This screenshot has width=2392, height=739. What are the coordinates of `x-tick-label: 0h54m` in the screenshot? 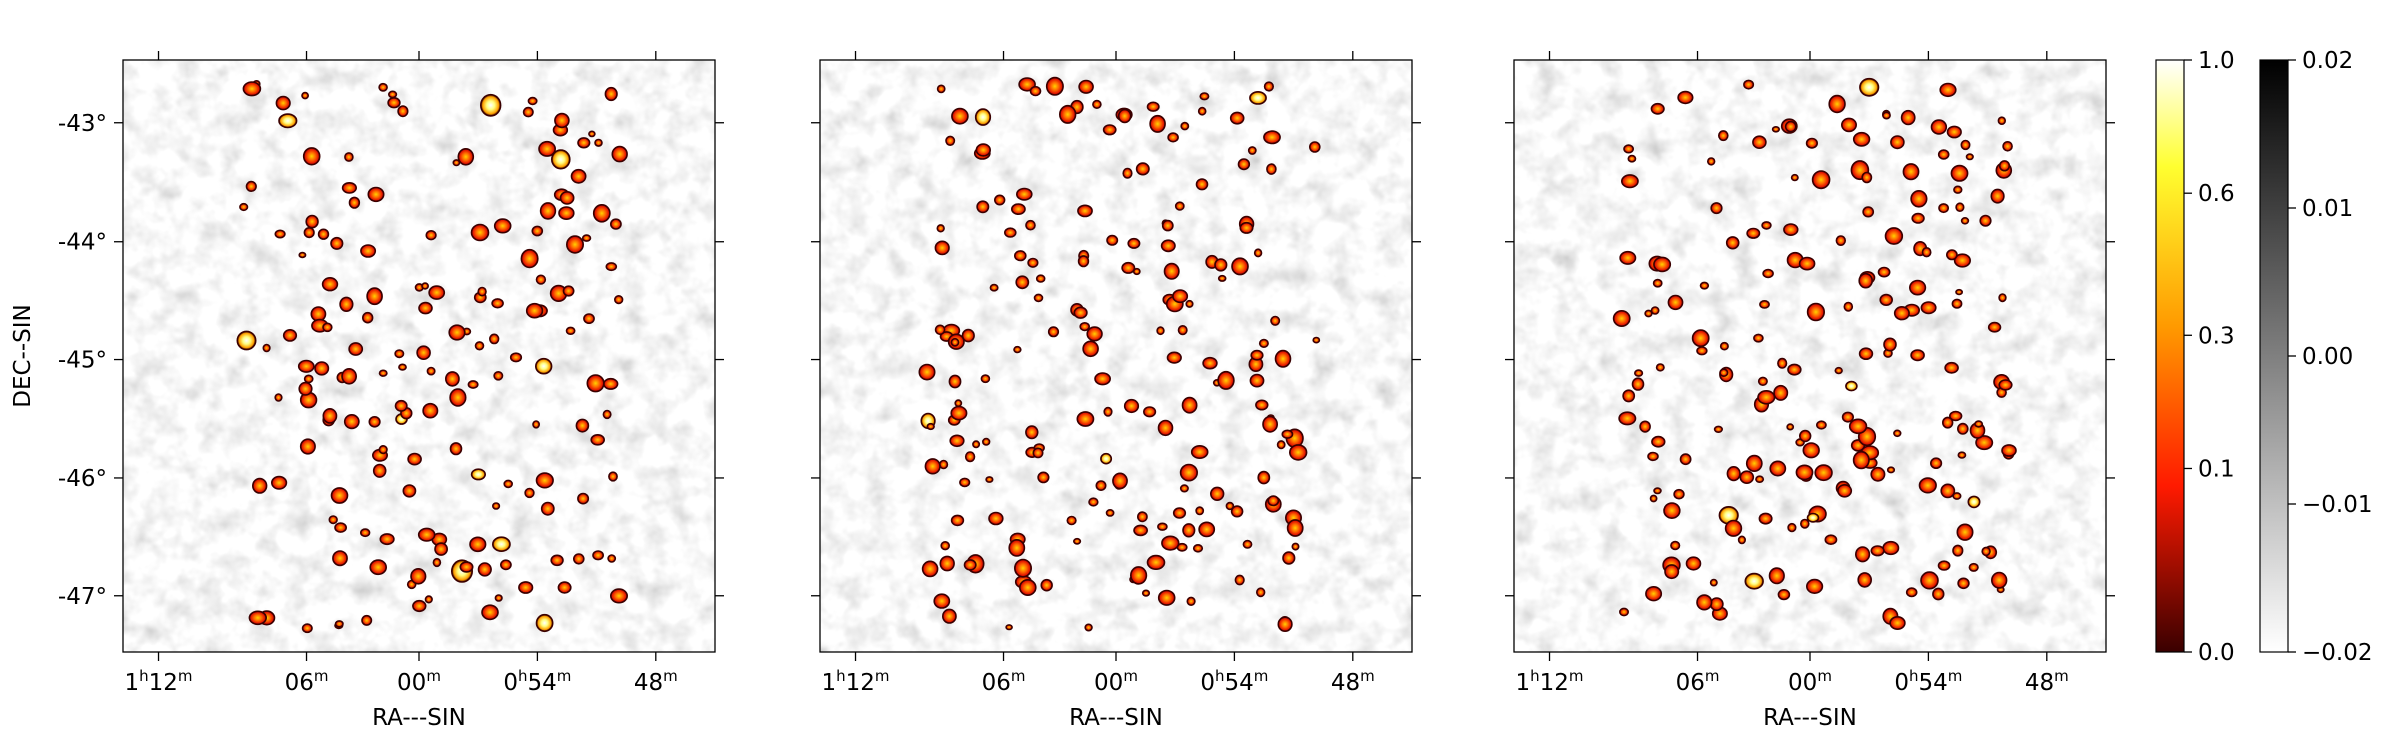 It's located at (537, 681).